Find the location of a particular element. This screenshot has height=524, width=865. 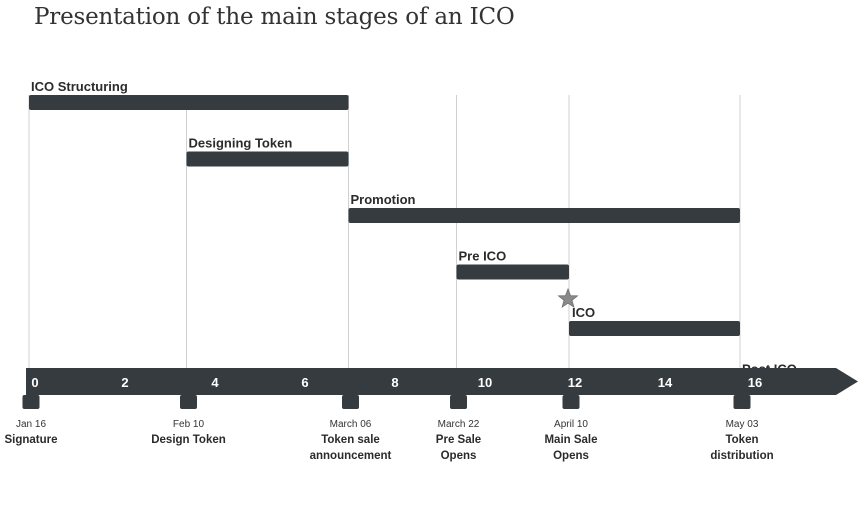

tick-label: 2 is located at coordinates (124, 382).